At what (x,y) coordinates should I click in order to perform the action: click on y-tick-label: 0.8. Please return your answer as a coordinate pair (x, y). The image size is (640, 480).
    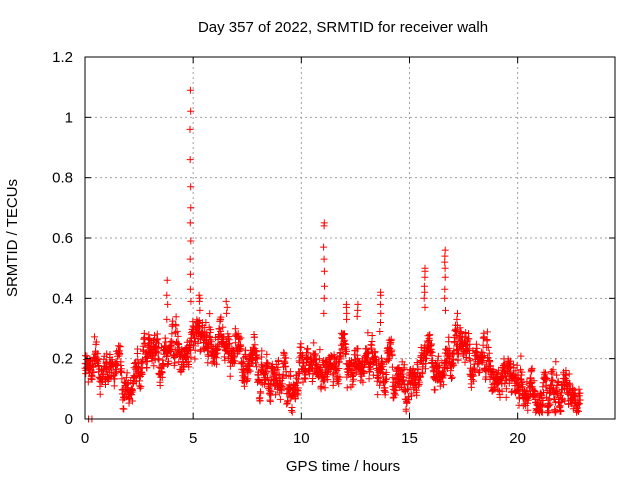
    Looking at the image, I should click on (62, 178).